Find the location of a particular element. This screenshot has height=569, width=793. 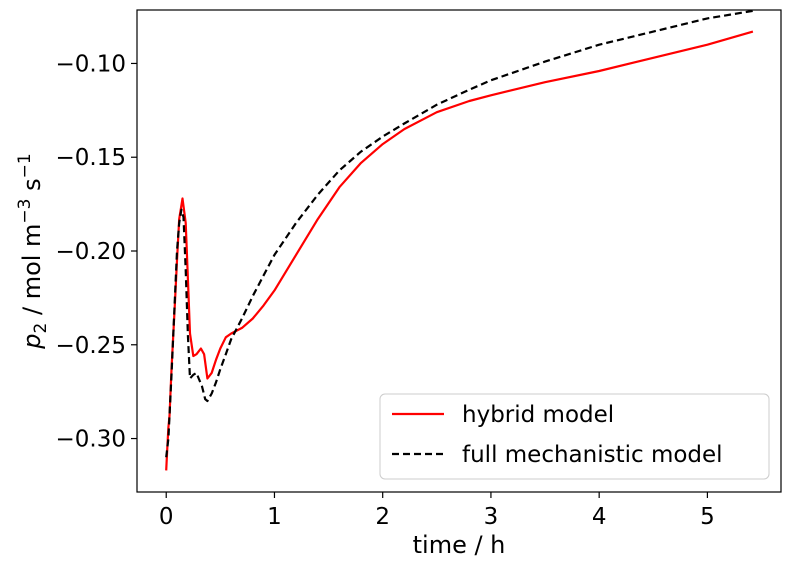

y-axis-title-exp1: −3 is located at coordinates (25, 210).